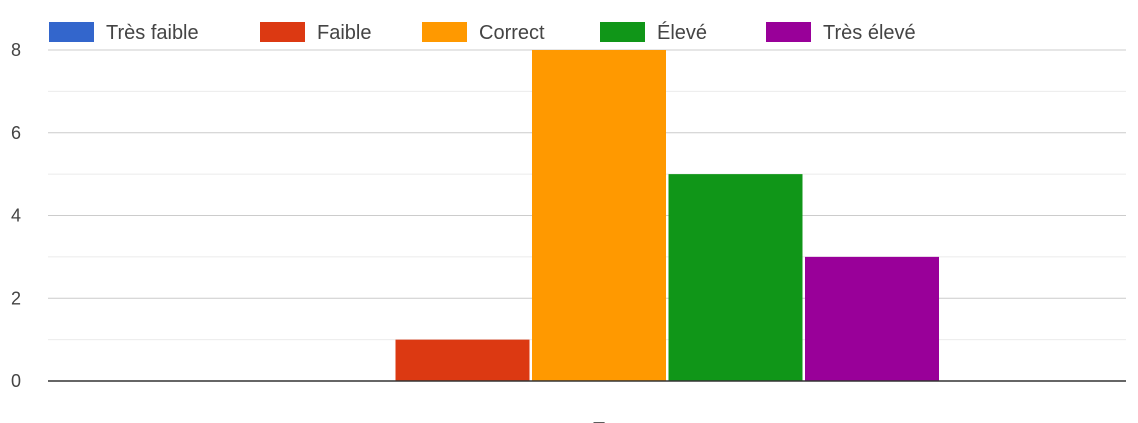  What do you see at coordinates (682, 32) in the screenshot?
I see `legend-label: Élevé` at bounding box center [682, 32].